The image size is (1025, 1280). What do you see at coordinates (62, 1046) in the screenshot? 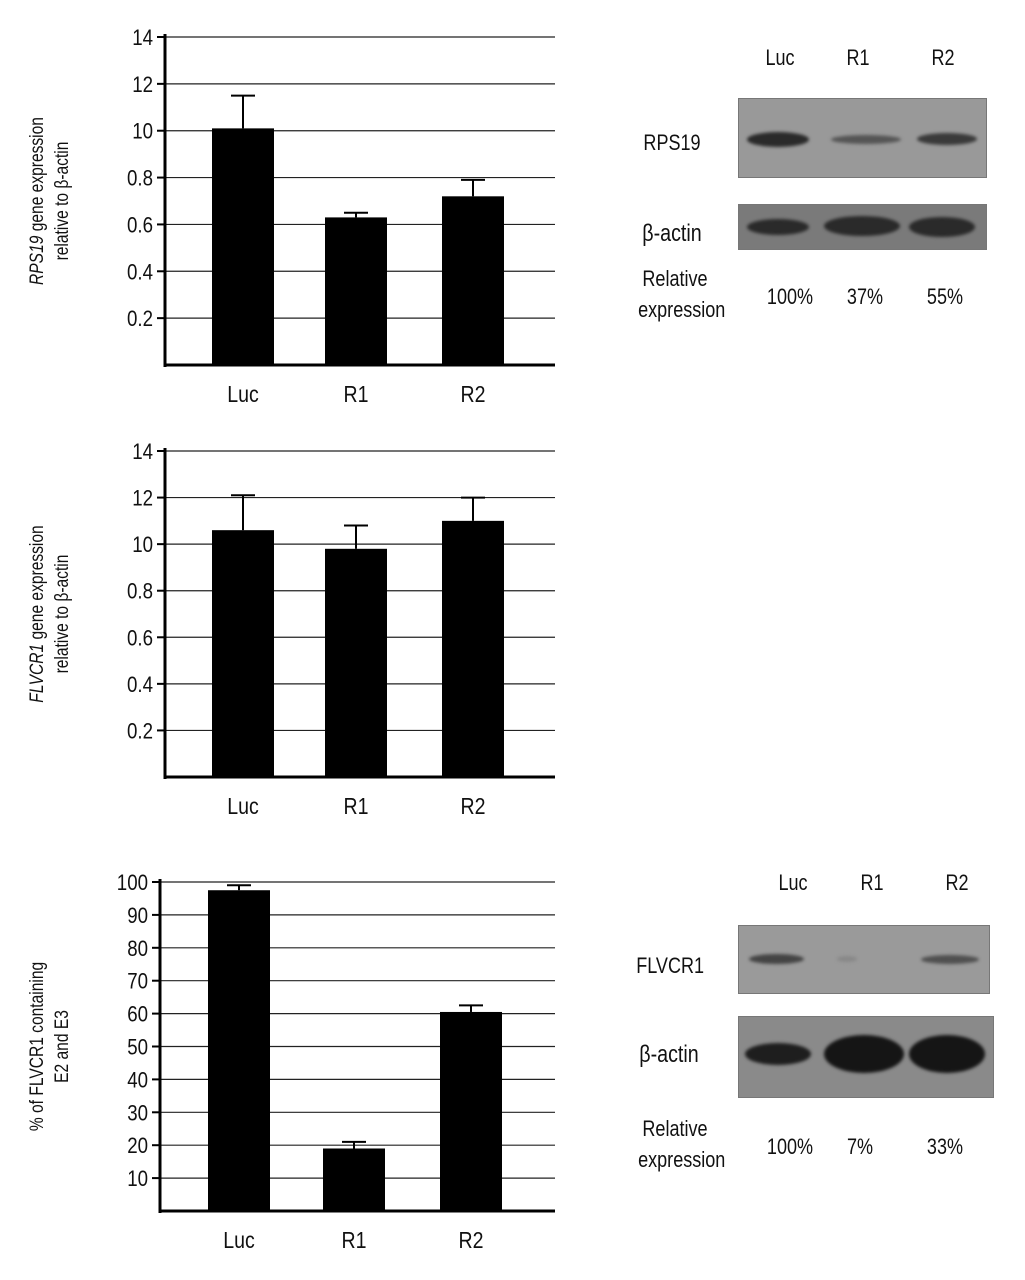
I see `y-axis-label-line2: E2 and E3` at bounding box center [62, 1046].